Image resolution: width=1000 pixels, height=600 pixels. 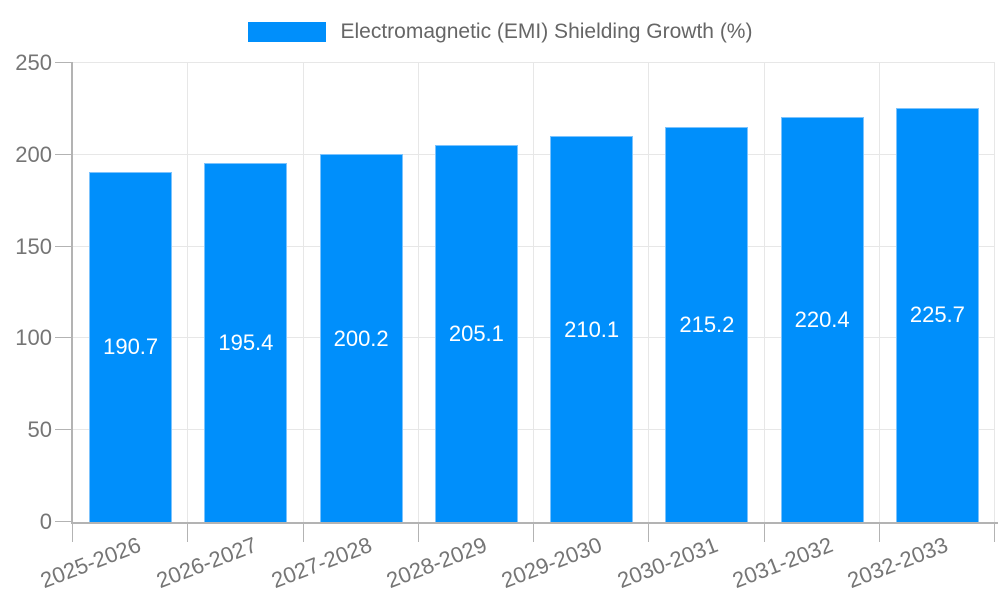 I want to click on bar: 215.2, so click(x=707, y=324).